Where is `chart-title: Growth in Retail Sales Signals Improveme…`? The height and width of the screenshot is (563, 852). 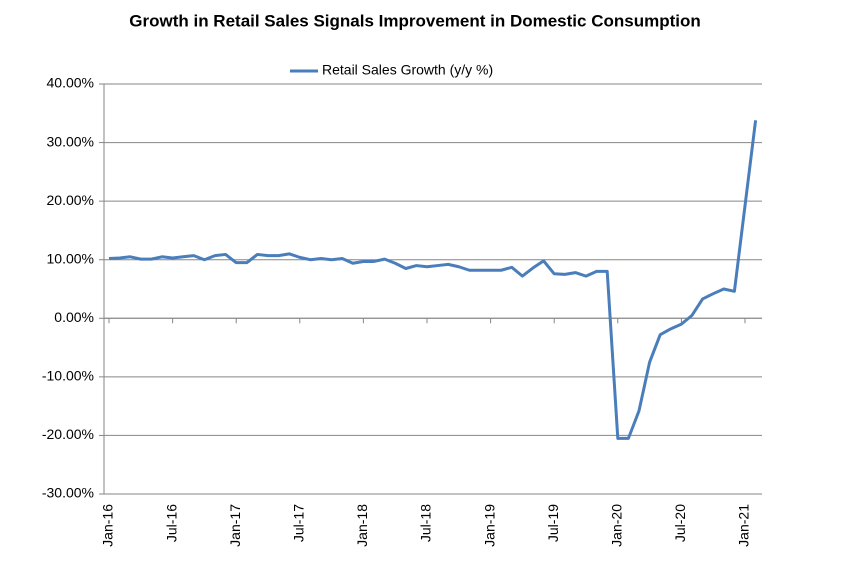
chart-title: Growth in Retail Sales Signals Improveme… is located at coordinates (414, 20).